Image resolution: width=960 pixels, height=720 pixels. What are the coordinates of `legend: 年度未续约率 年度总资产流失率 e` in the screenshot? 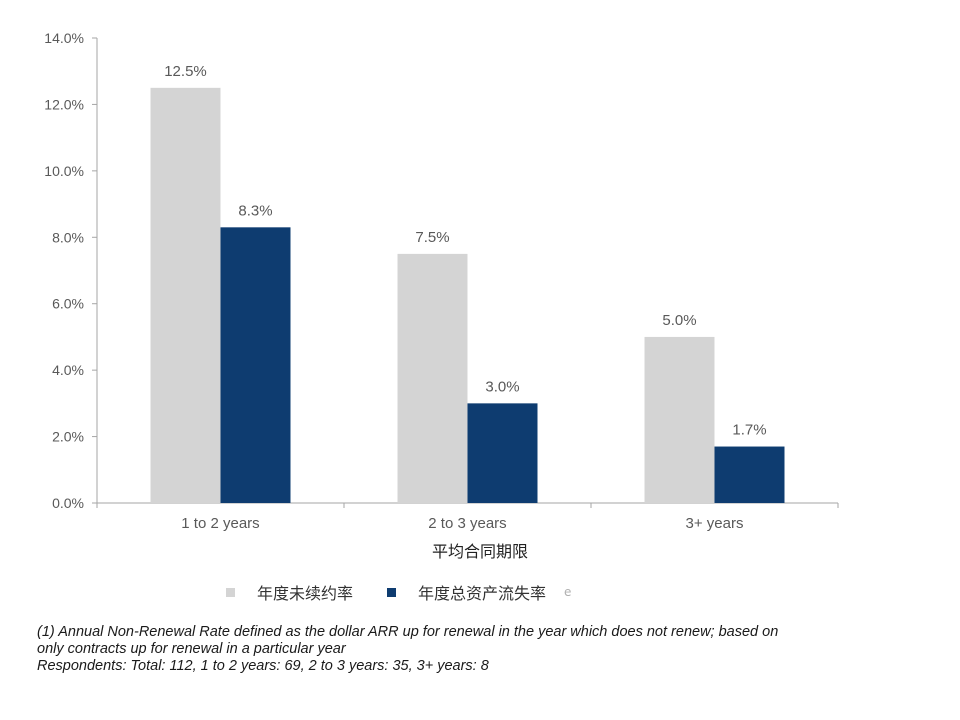 It's located at (398, 592).